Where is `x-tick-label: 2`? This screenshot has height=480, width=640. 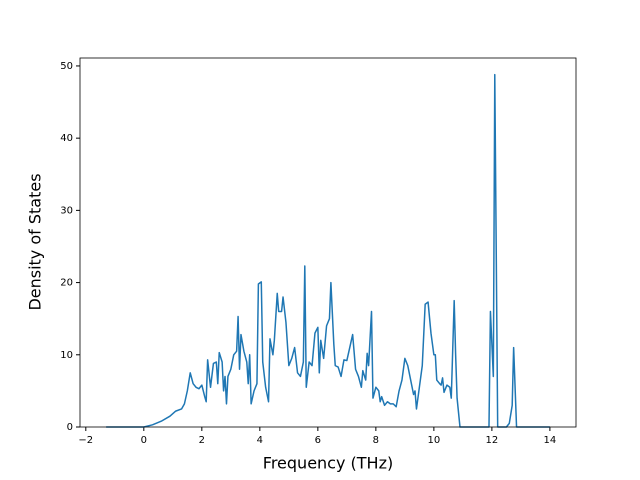 x-tick-label: 2 is located at coordinates (202, 440).